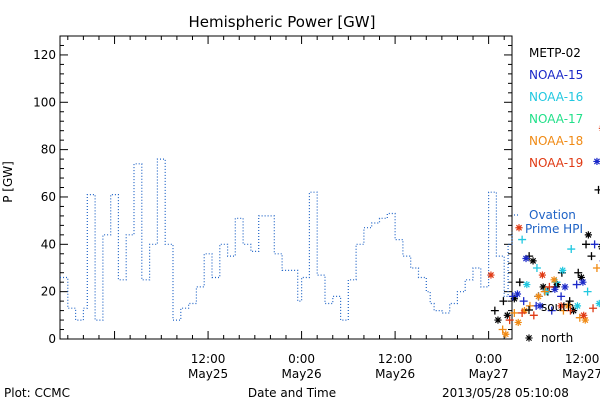 This screenshot has width=600, height=400. Describe the element at coordinates (48, 244) in the screenshot. I see `y-tick-label: 40` at that location.